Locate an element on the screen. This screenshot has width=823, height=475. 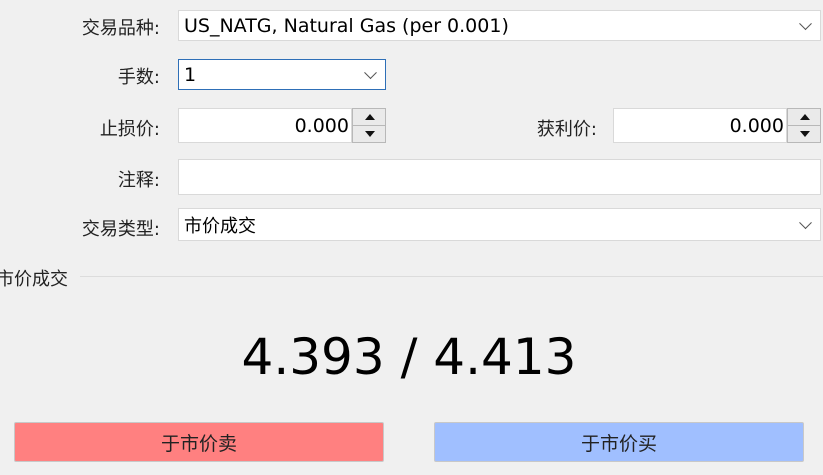
take-profit-label: 获利价: is located at coordinates (566, 129).